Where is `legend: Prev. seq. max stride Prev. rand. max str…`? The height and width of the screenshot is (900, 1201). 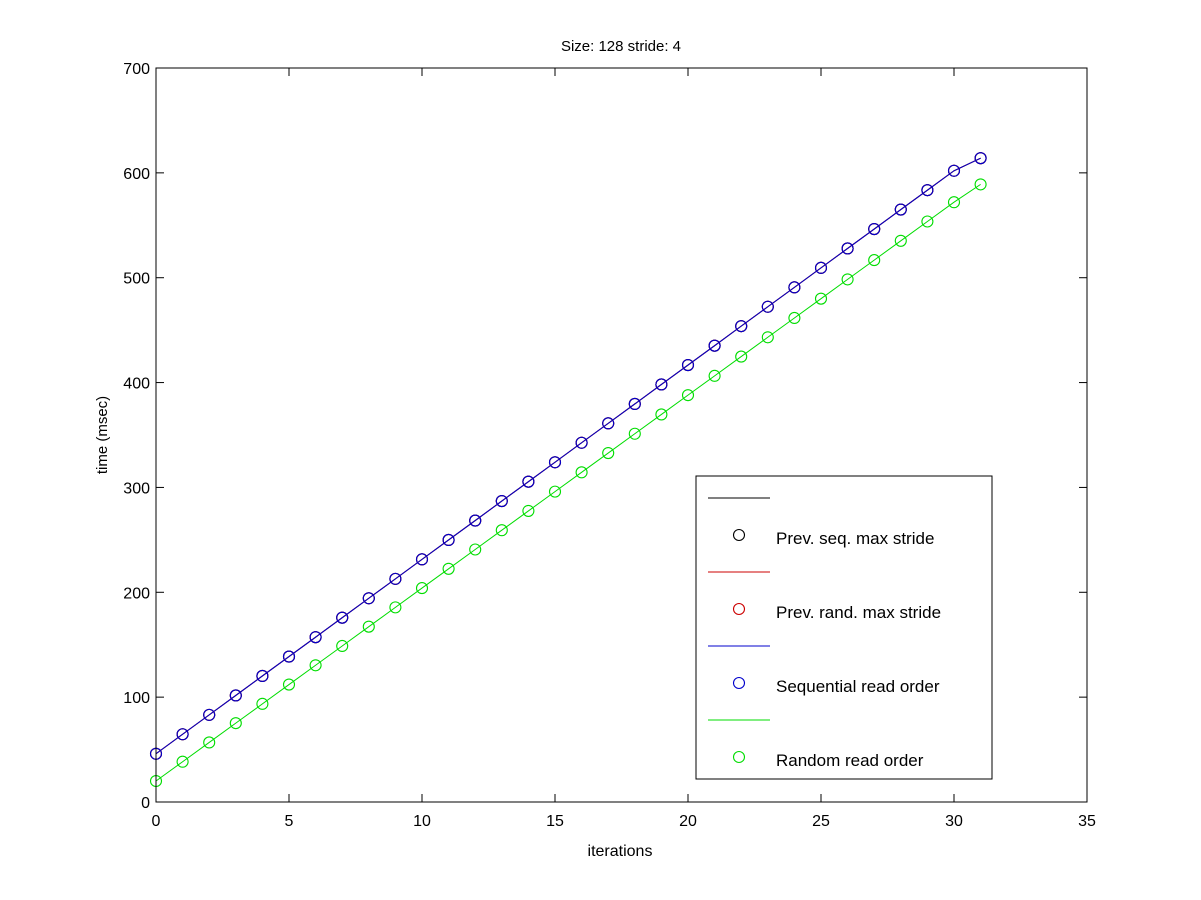 legend: Prev. seq. max stride Prev. rand. max str… is located at coordinates (844, 627).